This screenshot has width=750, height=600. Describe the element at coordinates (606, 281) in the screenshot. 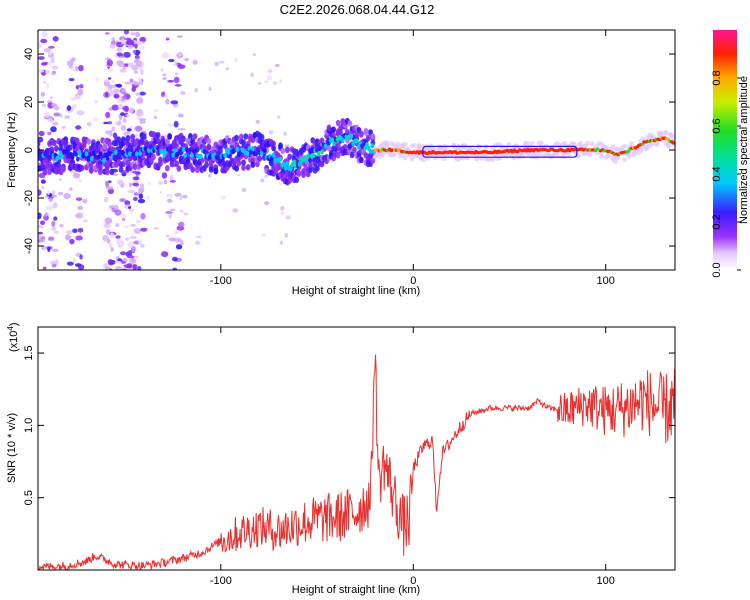

I see `spectrogram-x-tick-label: 100` at that location.